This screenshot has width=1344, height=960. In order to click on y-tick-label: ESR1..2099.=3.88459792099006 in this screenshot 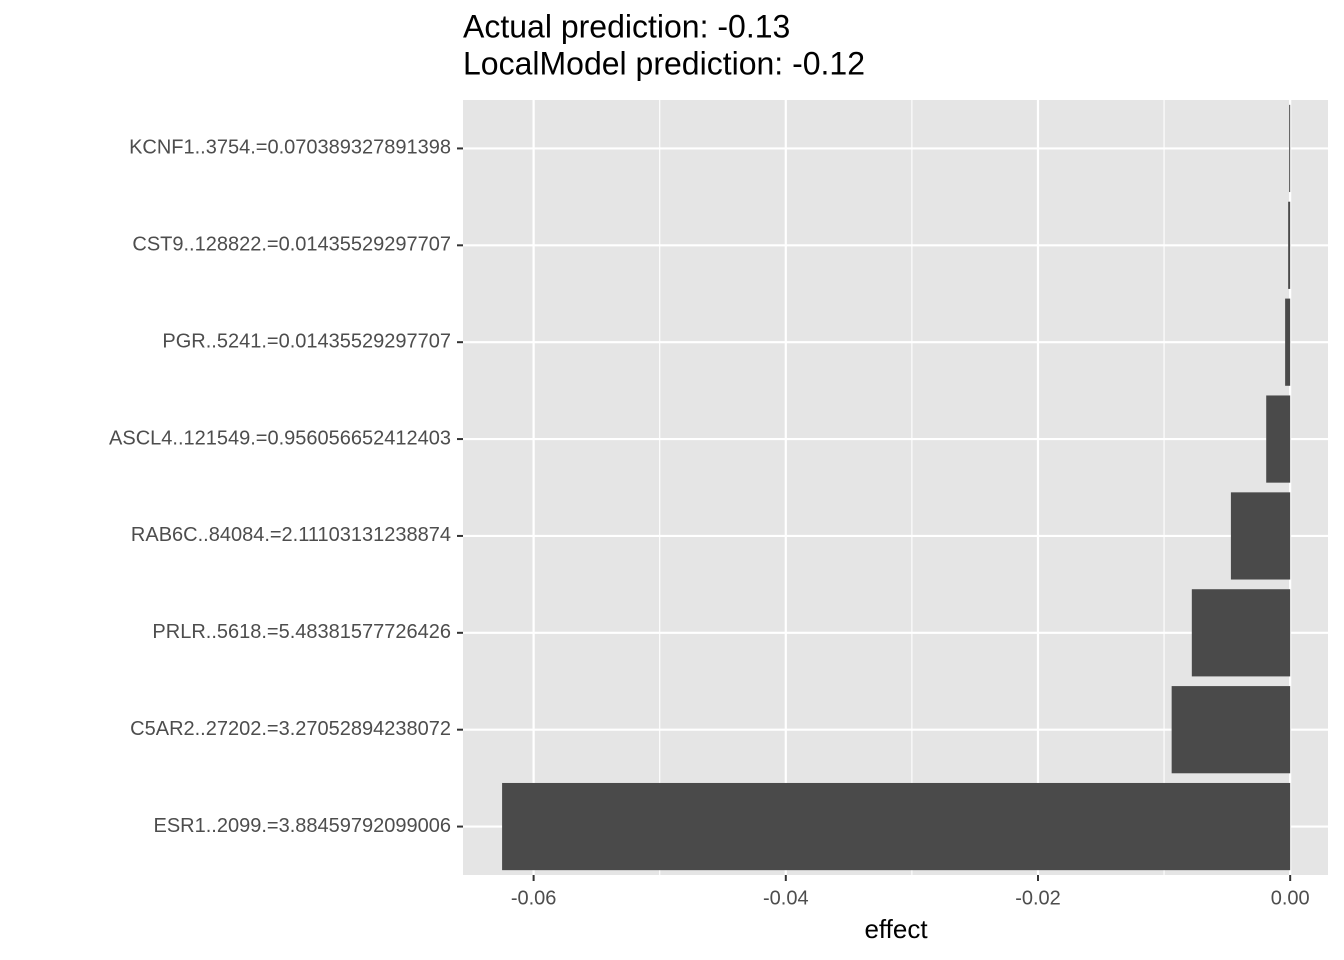, I will do `click(303, 826)`.